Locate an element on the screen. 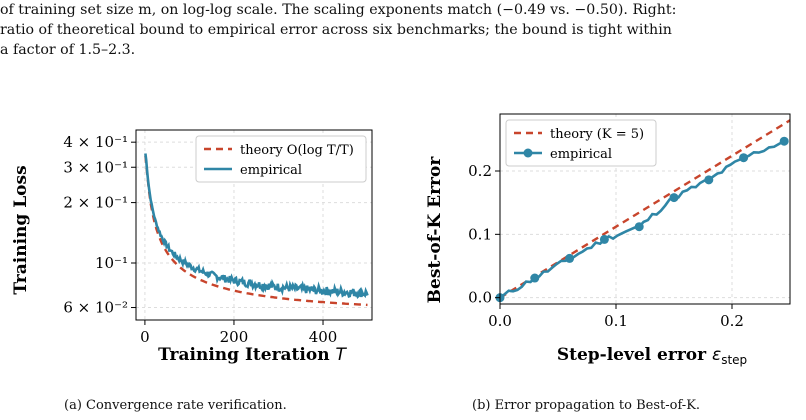  ylabel-a: Training Loss is located at coordinates (21, 229).